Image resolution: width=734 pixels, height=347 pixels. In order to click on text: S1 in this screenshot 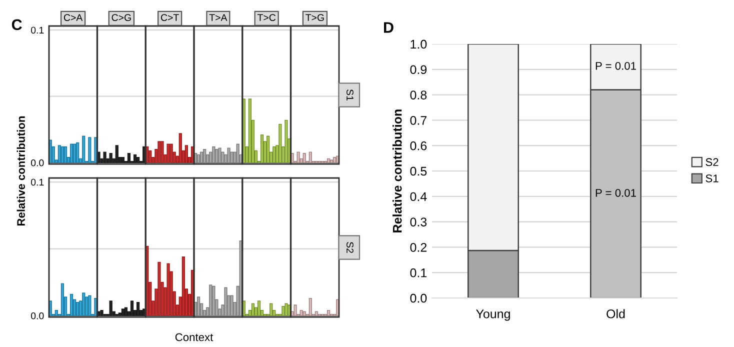, I will do `click(350, 94)`.